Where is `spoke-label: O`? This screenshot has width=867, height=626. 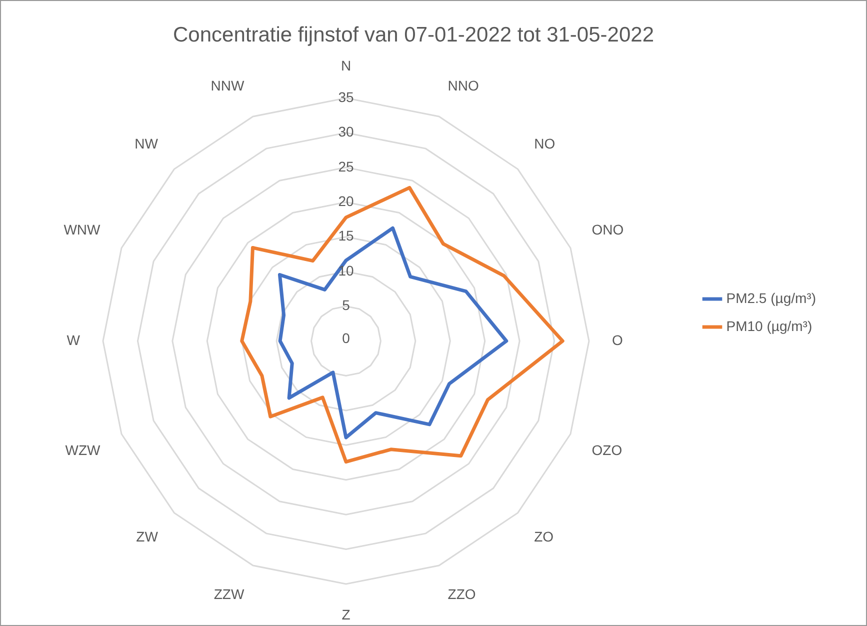 spoke-label: O is located at coordinates (617, 340).